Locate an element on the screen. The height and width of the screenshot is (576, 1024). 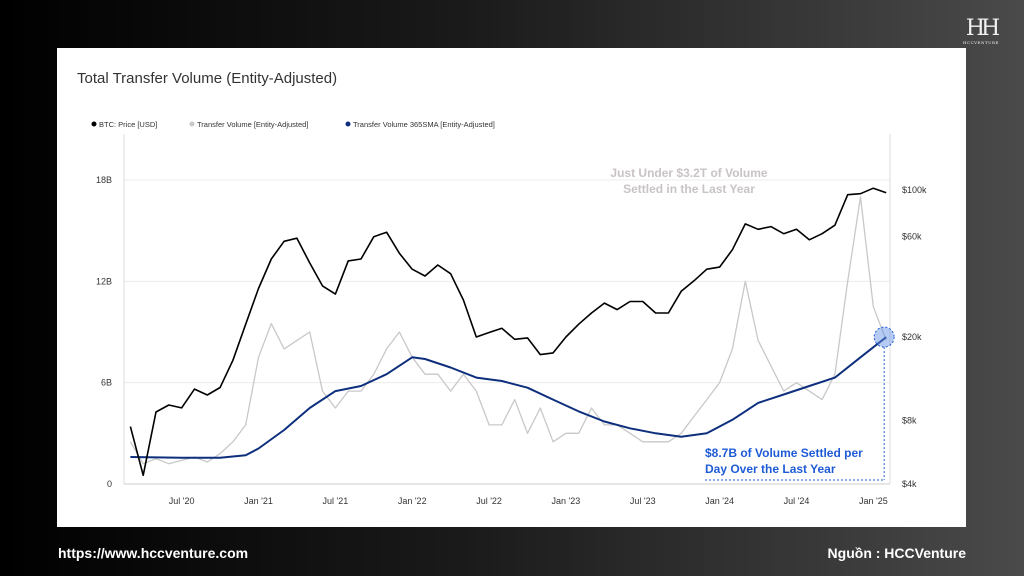
y-right-tick-label: $4k is located at coordinates (909, 484).